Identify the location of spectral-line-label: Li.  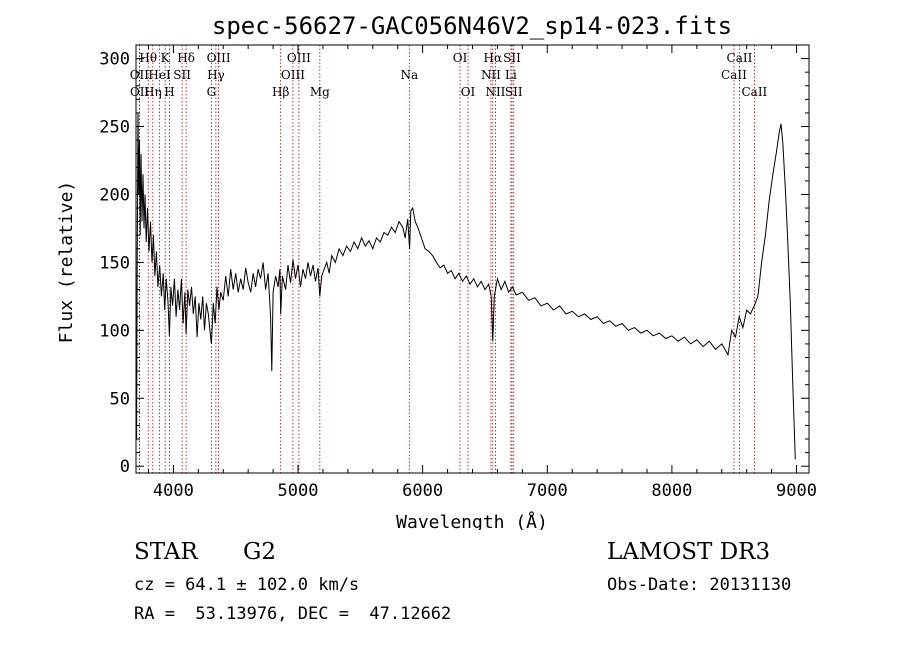
(511, 75).